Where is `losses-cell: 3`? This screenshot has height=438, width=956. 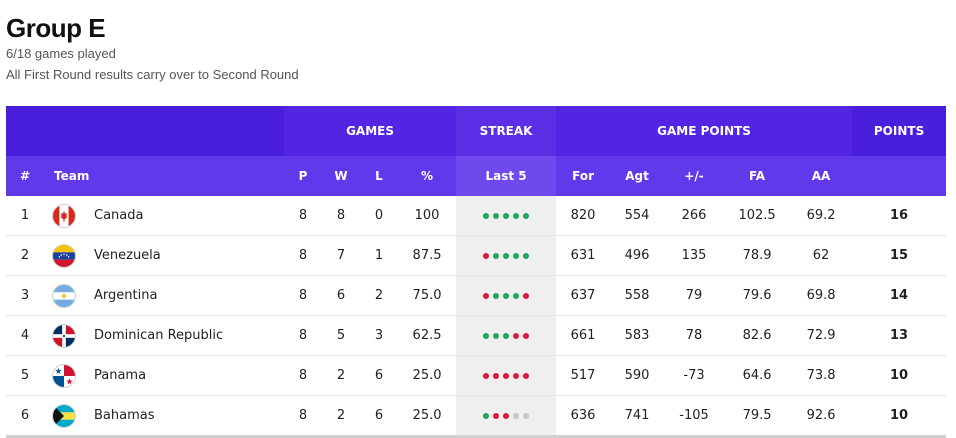 losses-cell: 3 is located at coordinates (379, 335).